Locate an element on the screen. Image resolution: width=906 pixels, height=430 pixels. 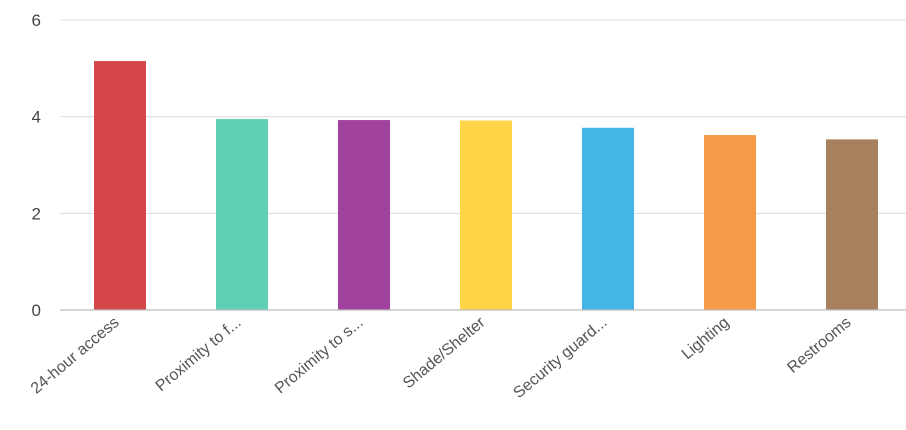
y-tick-label: 4 is located at coordinates (36, 117).